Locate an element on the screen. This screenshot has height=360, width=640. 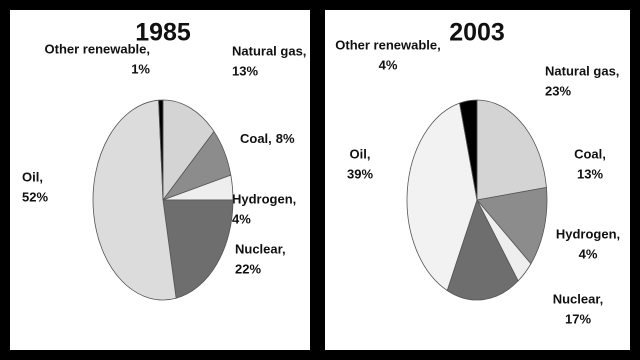
category-text: Coal, is located at coordinates (256, 138).